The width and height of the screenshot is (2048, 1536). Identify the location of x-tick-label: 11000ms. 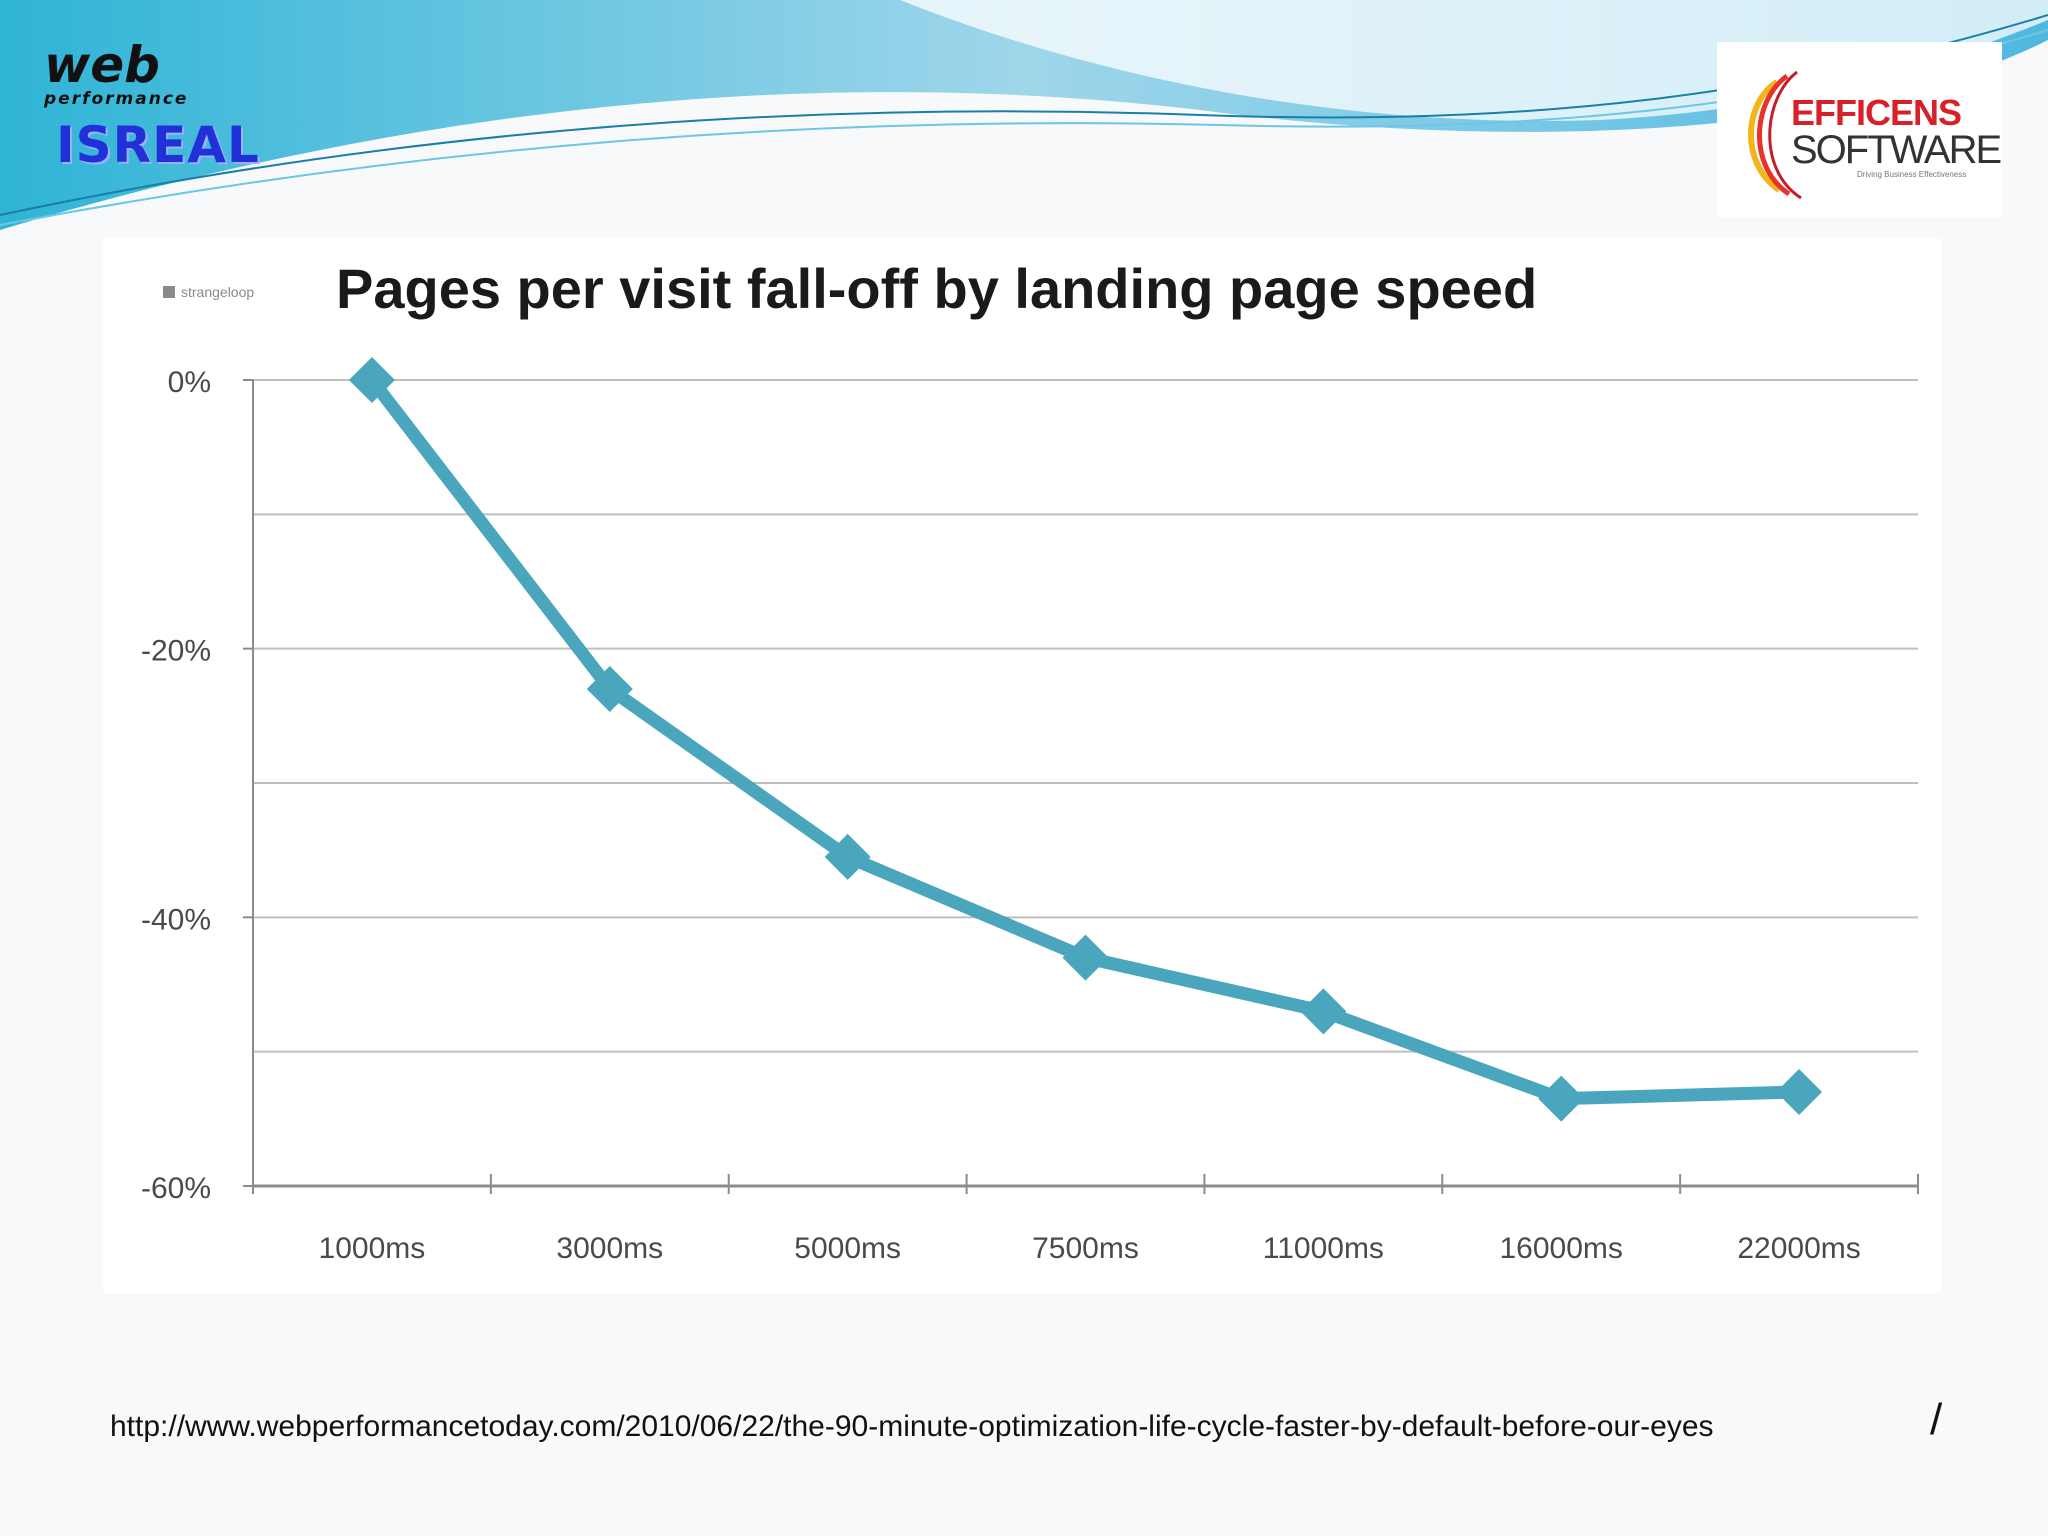
(1323, 1248).